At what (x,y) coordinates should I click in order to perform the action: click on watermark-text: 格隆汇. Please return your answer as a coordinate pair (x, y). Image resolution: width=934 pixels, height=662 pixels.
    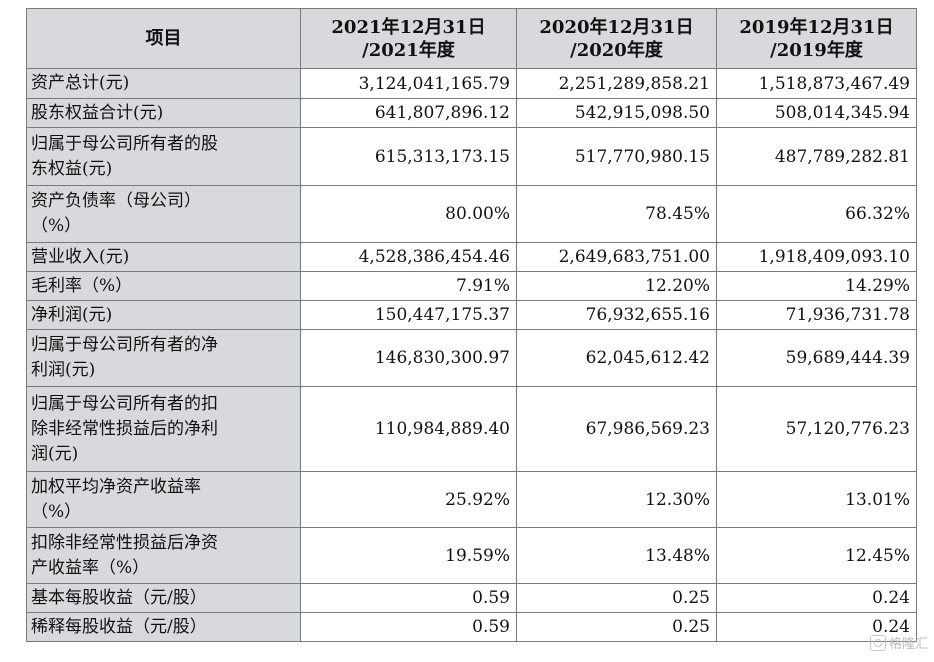
    Looking at the image, I should click on (908, 644).